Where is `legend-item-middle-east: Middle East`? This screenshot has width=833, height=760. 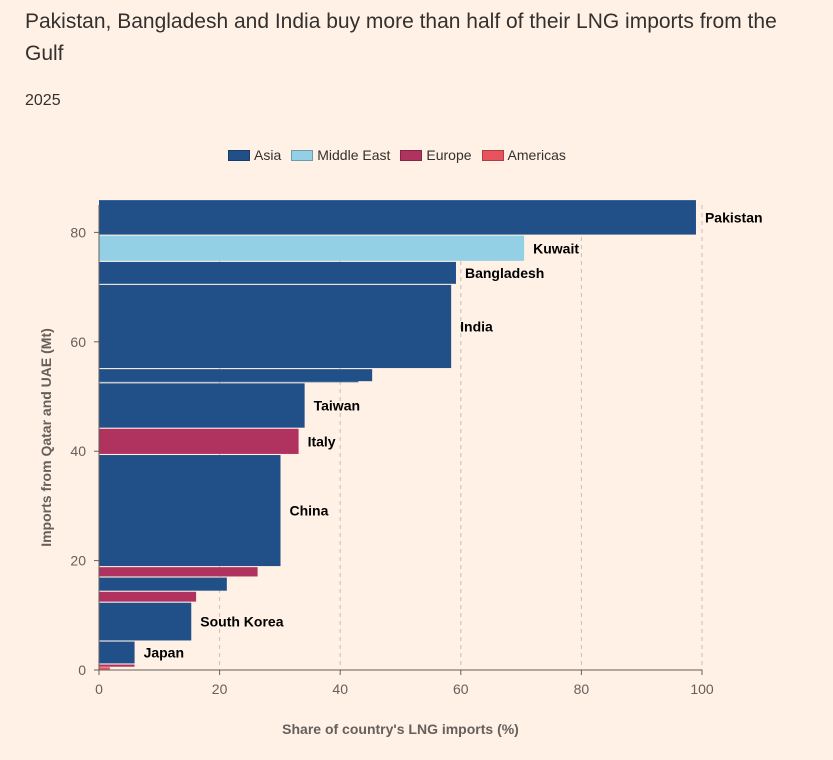
legend-item-middle-east: Middle East is located at coordinates (340, 155).